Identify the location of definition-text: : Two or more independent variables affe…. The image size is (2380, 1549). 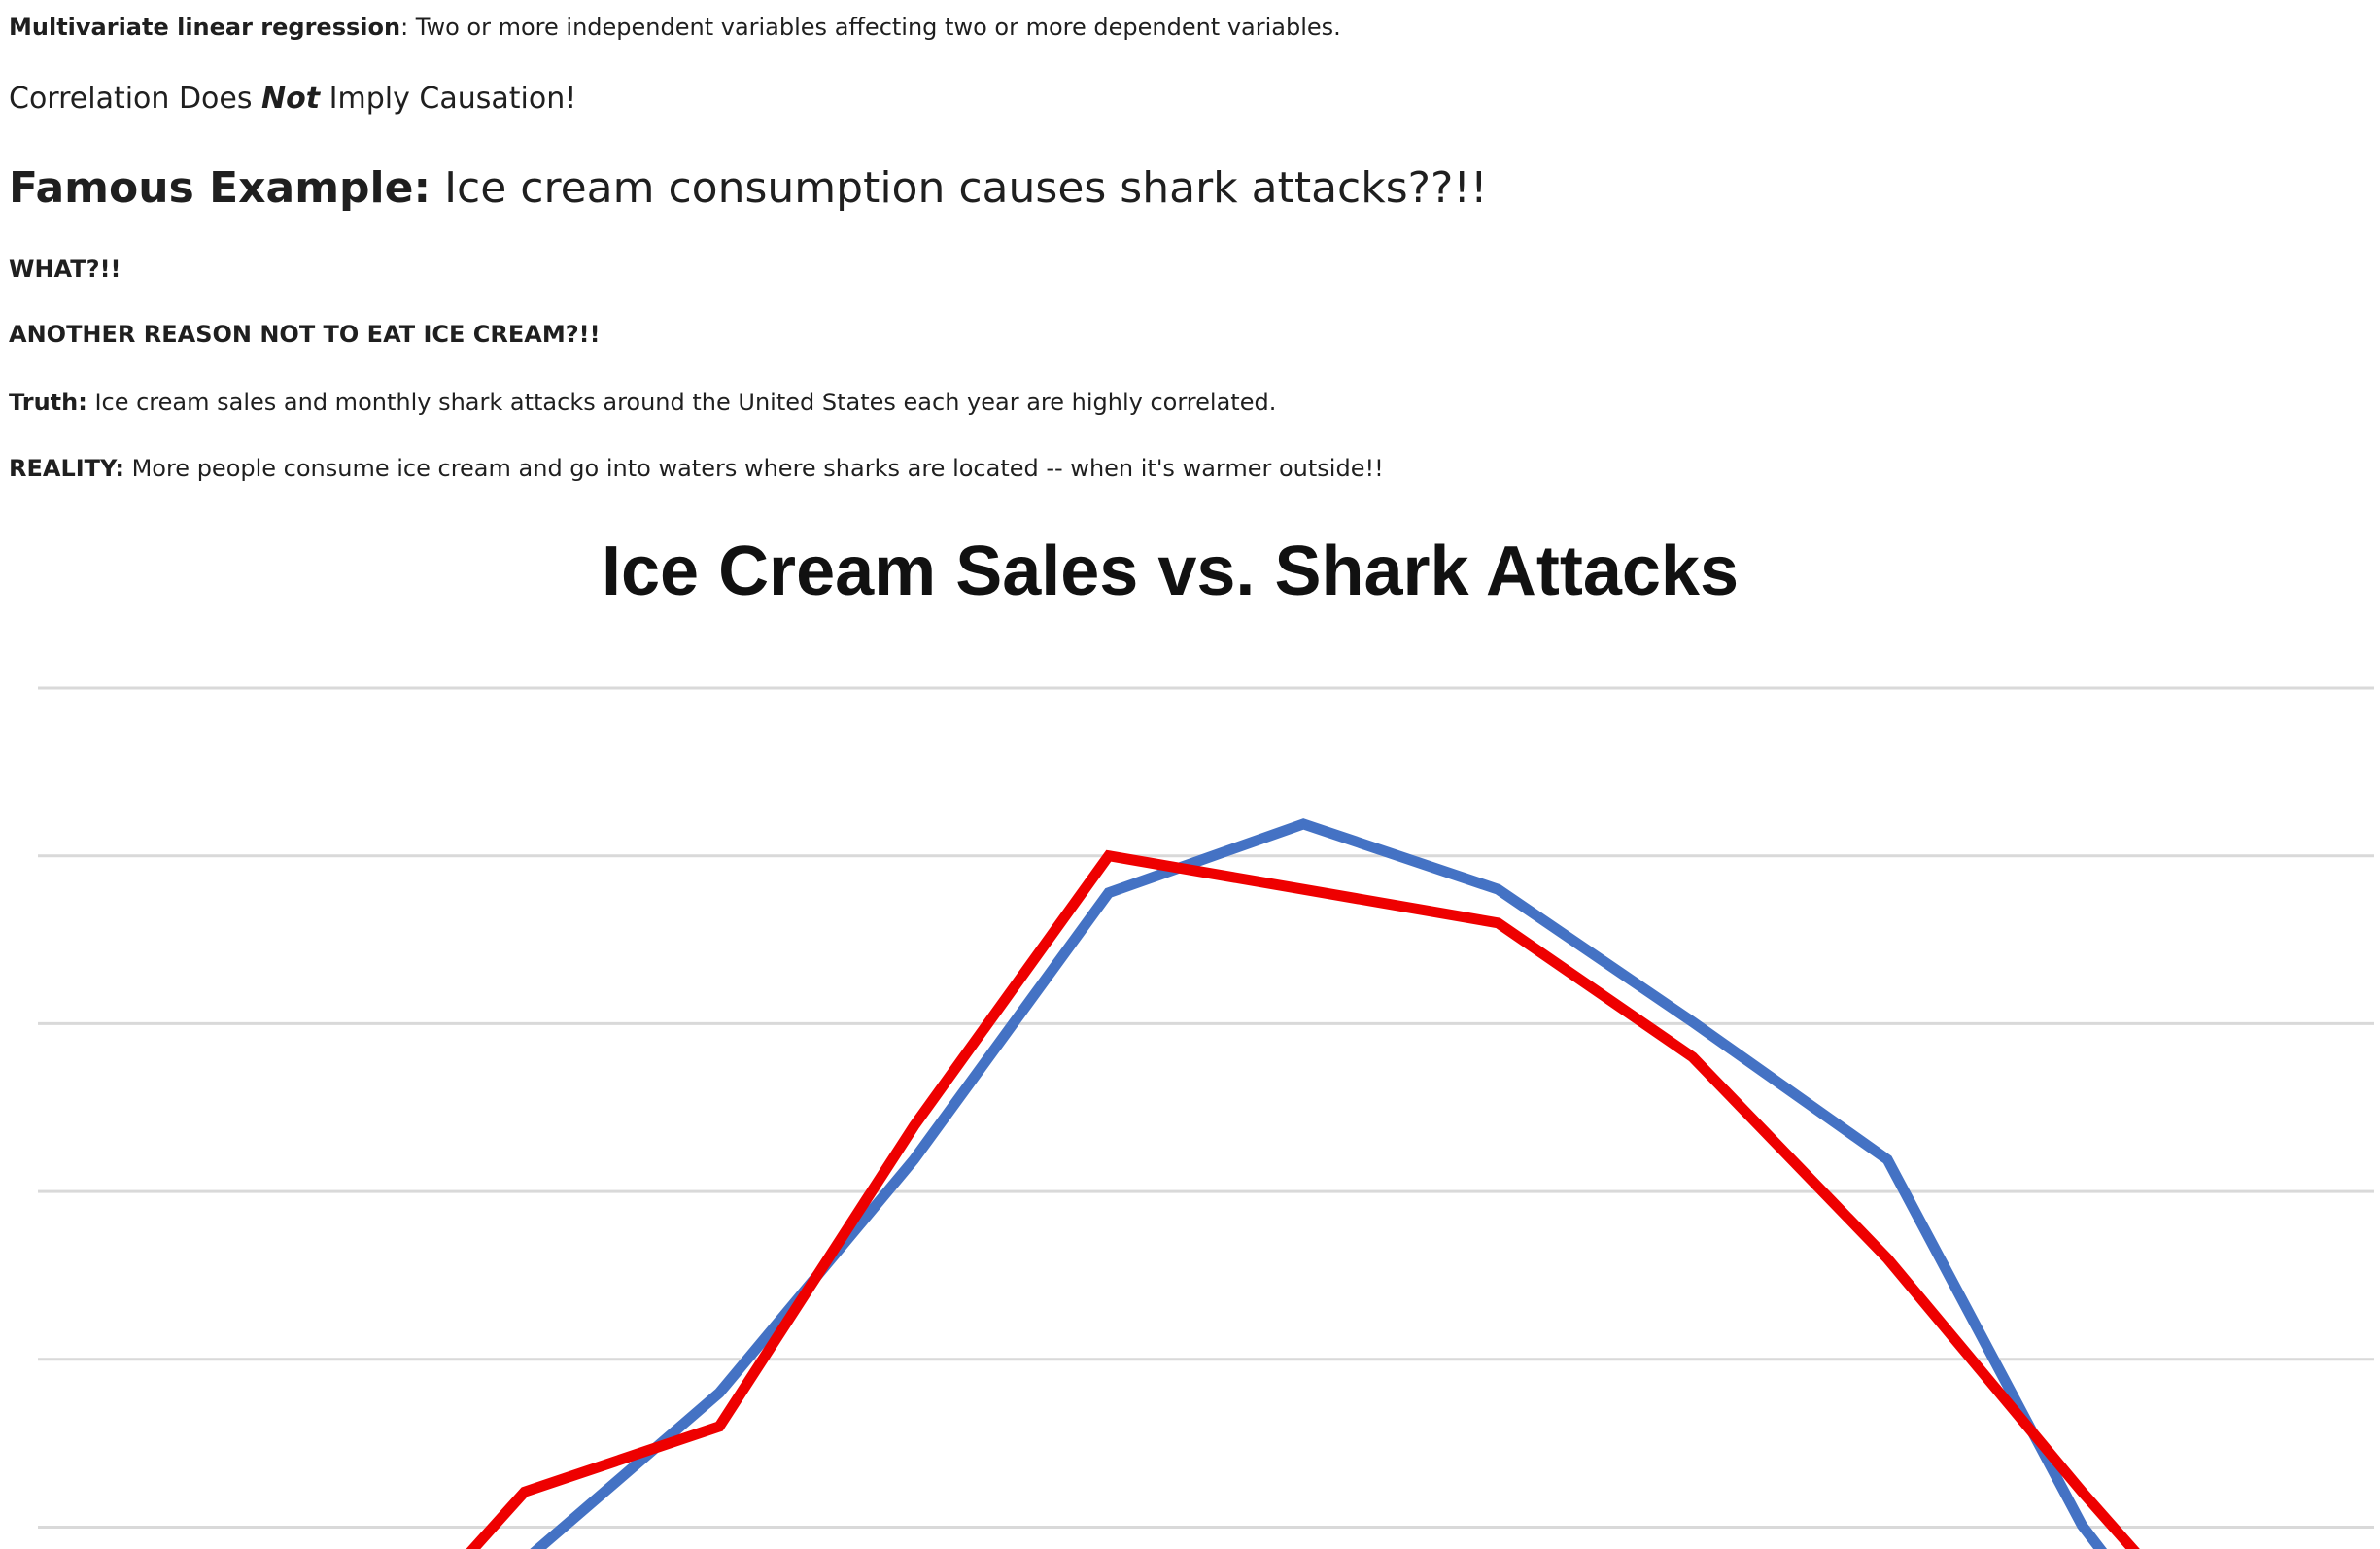
(870, 27).